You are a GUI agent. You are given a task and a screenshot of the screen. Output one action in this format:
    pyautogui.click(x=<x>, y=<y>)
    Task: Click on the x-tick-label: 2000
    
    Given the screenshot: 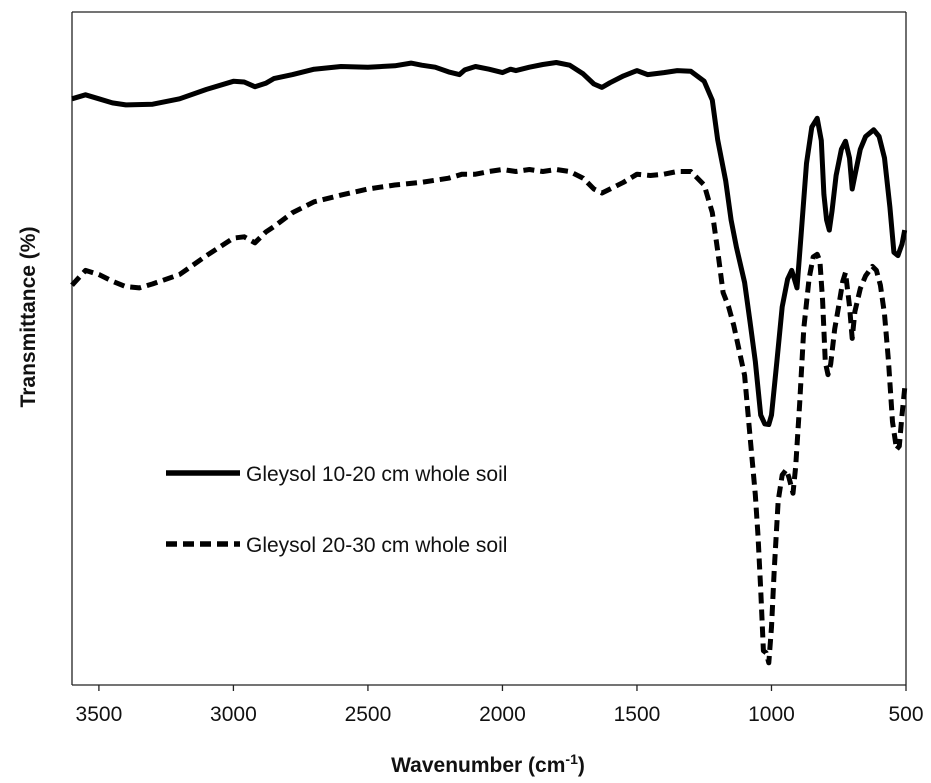 What is the action you would take?
    pyautogui.click(x=502, y=714)
    